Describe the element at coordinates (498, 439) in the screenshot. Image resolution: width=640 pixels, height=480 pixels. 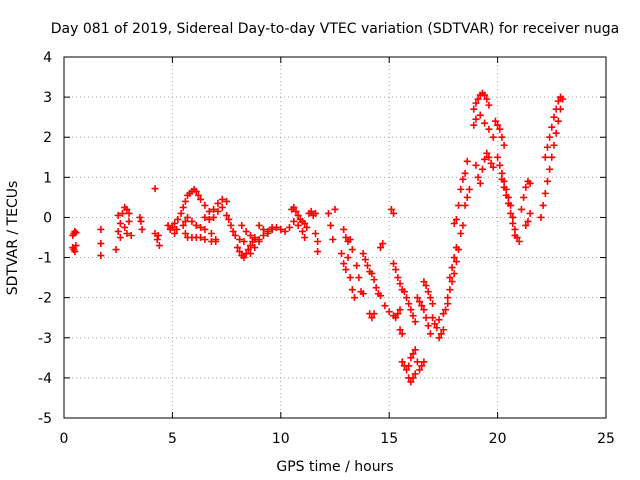
I see `x-tick-label: 20` at that location.